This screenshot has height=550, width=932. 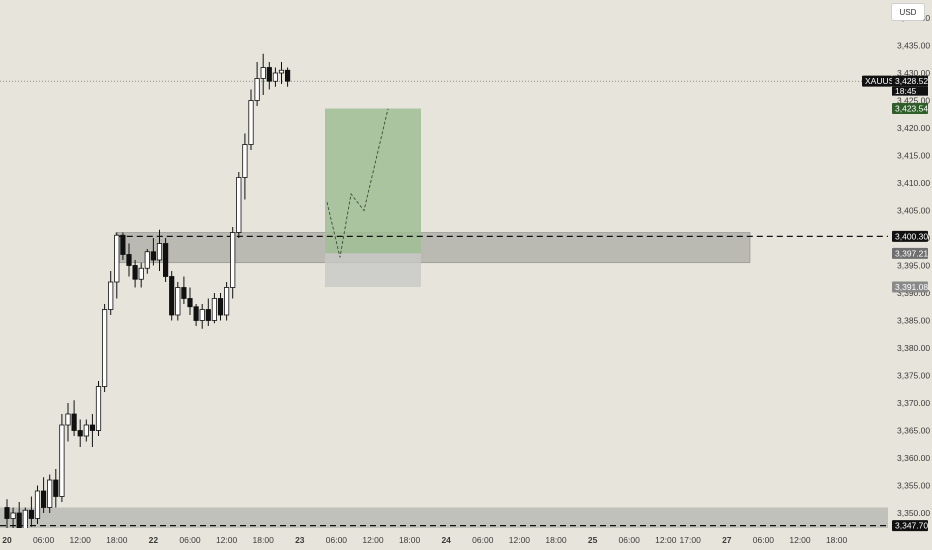 I want to click on y-tick-label: 3,370.00, so click(x=913, y=403).